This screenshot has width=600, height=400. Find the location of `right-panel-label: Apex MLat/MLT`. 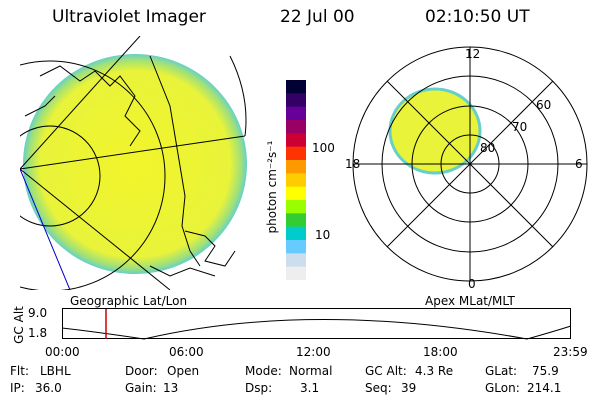

right-panel-label: Apex MLat/MLT is located at coordinates (470, 301).